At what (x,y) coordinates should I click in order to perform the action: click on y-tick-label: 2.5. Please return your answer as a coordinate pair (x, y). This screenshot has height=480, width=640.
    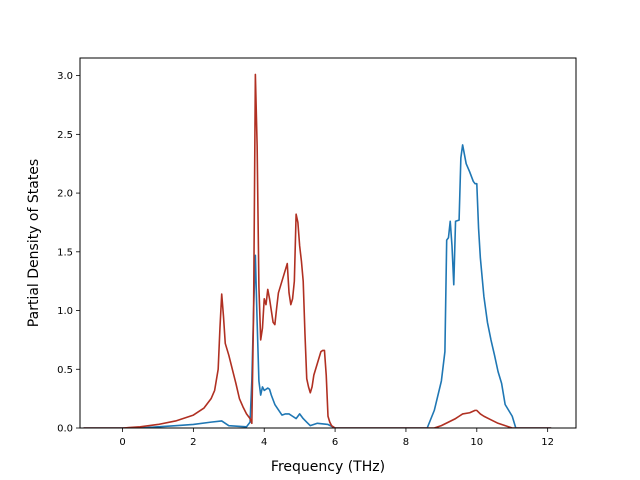
    Looking at the image, I should click on (65, 135).